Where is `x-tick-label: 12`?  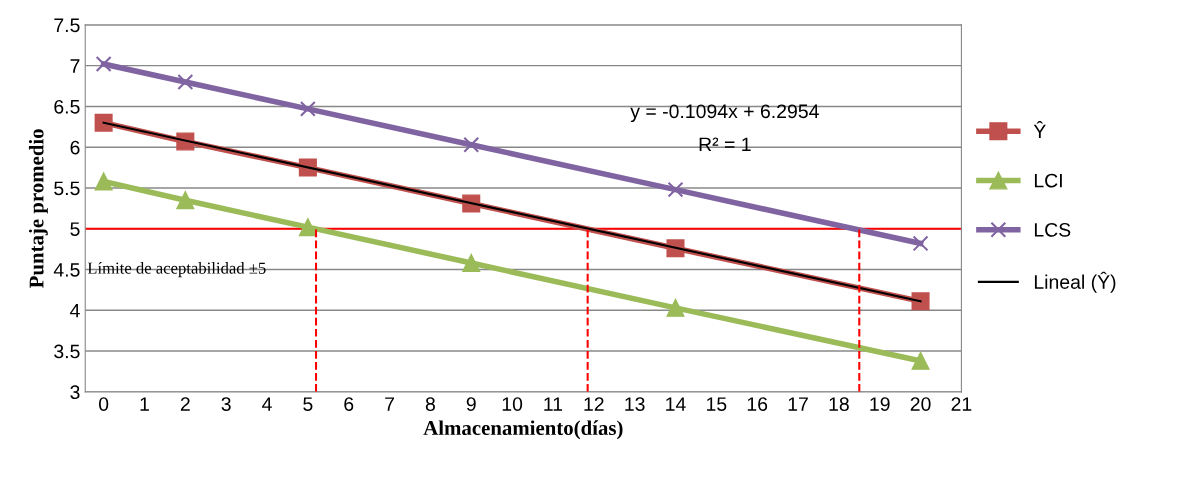 x-tick-label: 12 is located at coordinates (594, 404).